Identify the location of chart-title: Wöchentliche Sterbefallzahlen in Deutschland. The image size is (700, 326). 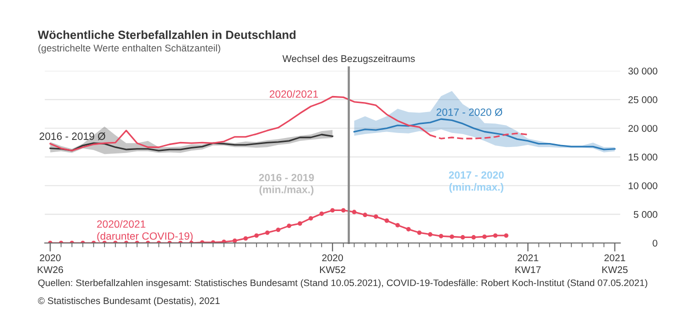
(167, 35).